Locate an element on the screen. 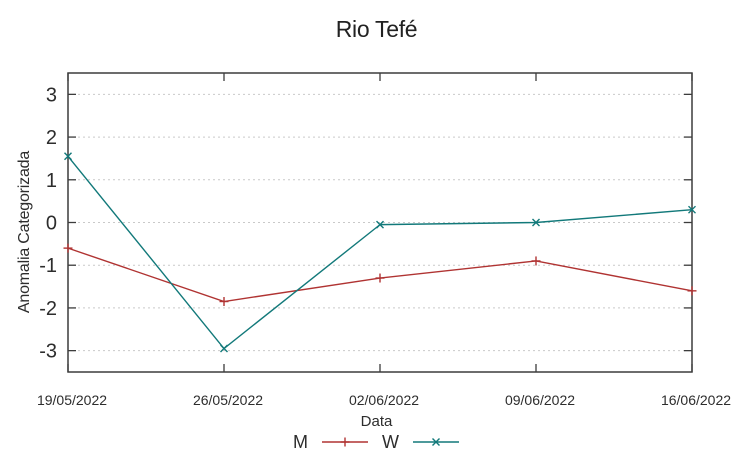 This screenshot has height=458, width=753. legend-marker-W is located at coordinates (436, 442).